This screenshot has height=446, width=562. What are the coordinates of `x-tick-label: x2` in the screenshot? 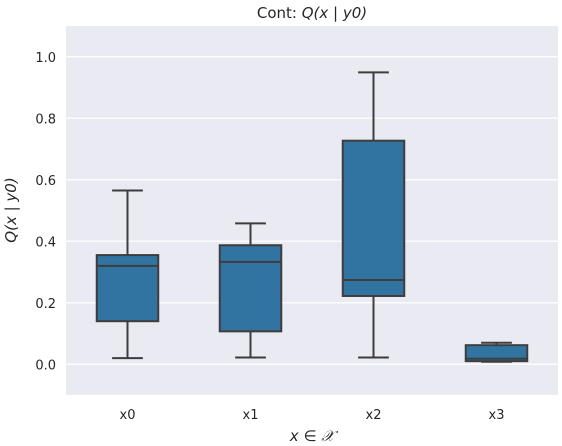 It's located at (374, 415).